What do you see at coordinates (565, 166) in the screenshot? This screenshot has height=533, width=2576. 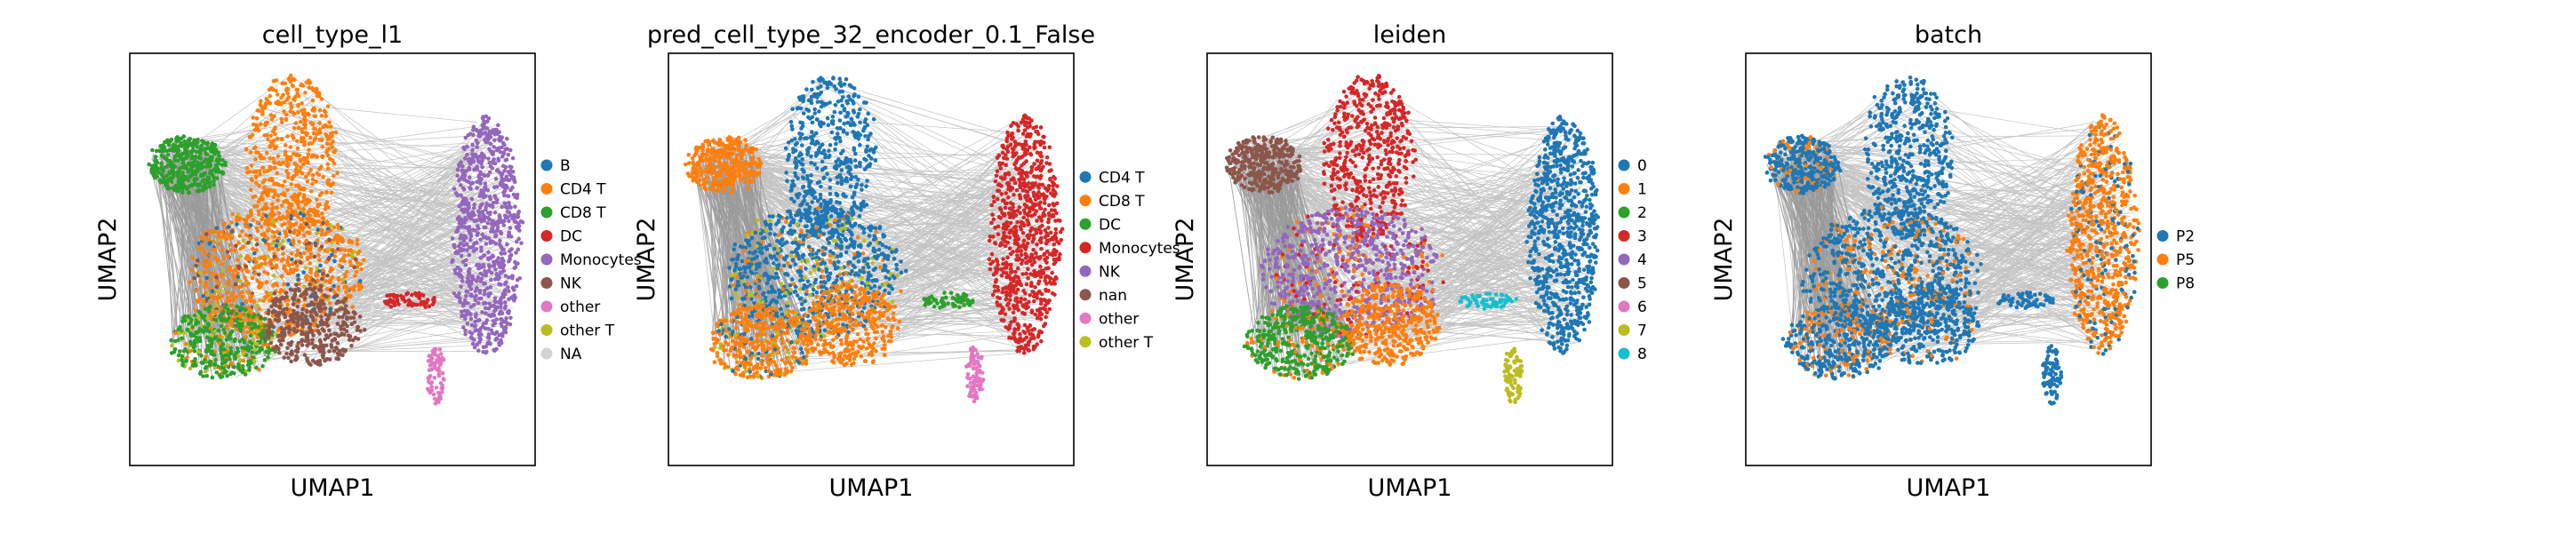 I see `legend-label: B` at bounding box center [565, 166].